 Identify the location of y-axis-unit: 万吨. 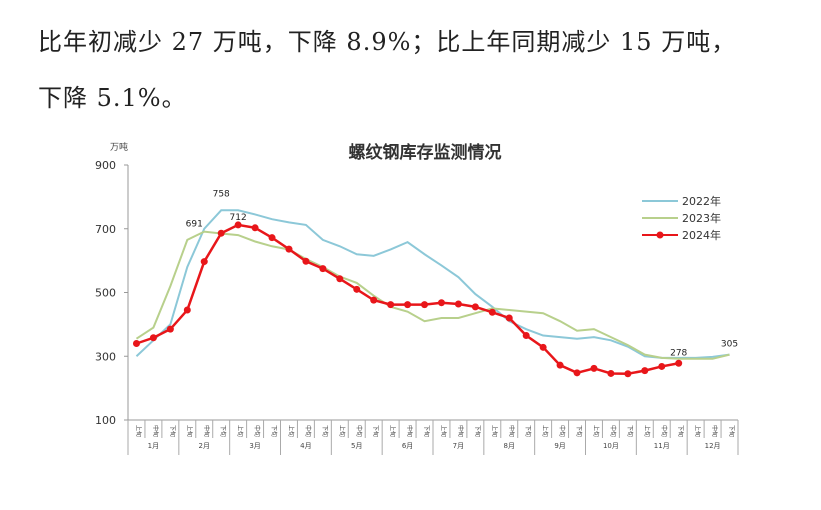
(119, 147).